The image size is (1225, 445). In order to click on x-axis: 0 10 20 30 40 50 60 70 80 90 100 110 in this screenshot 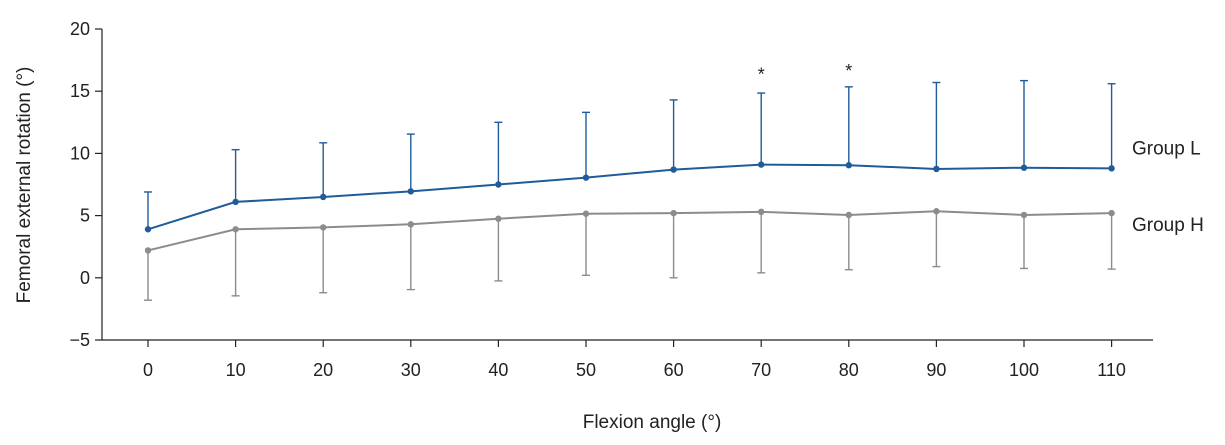, I will do `click(627, 359)`.